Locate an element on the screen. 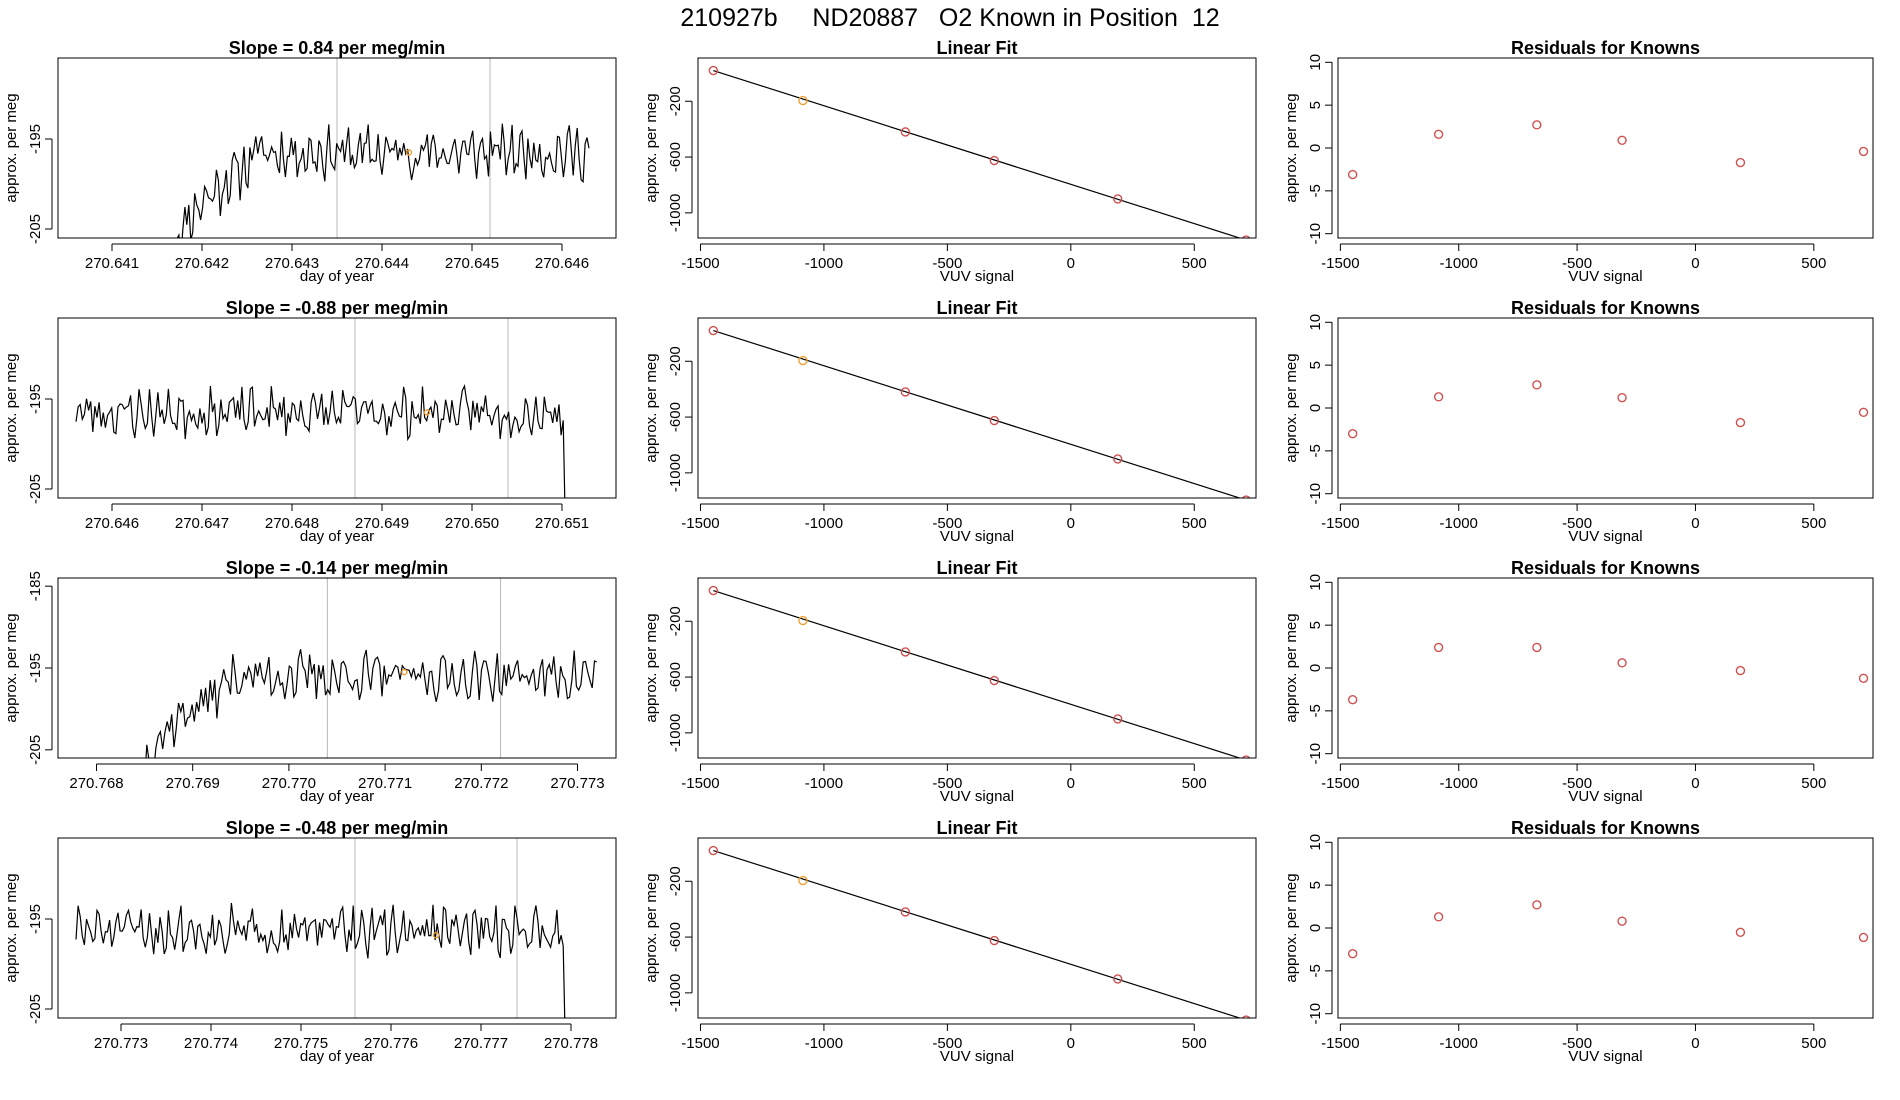 This screenshot has width=1900, height=1100. marker-point is located at coordinates (409, 152).